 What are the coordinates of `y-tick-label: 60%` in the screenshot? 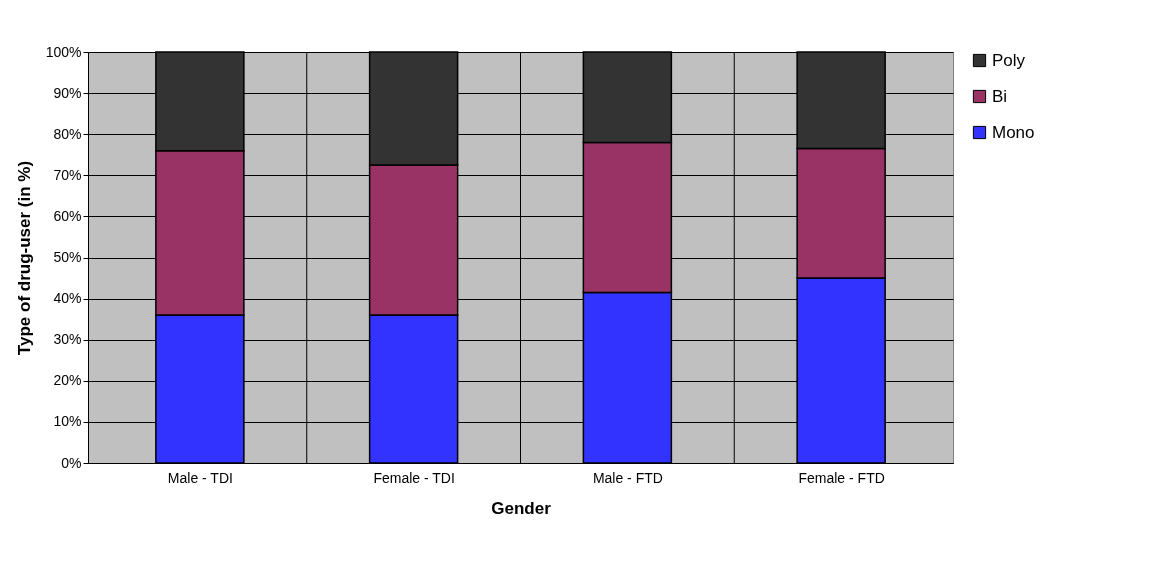 It's located at (67, 215).